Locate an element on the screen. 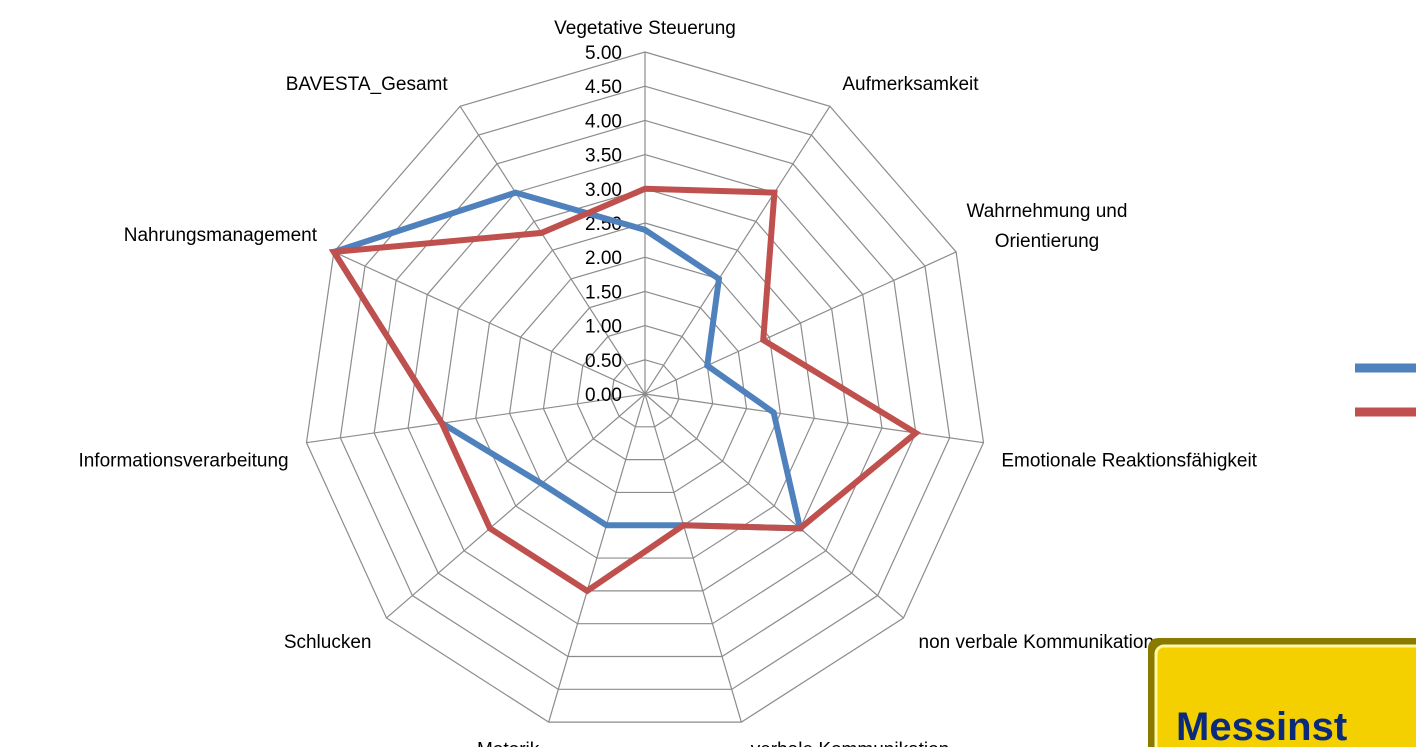  category-label: Aufmerksamkeit is located at coordinates (910, 84).